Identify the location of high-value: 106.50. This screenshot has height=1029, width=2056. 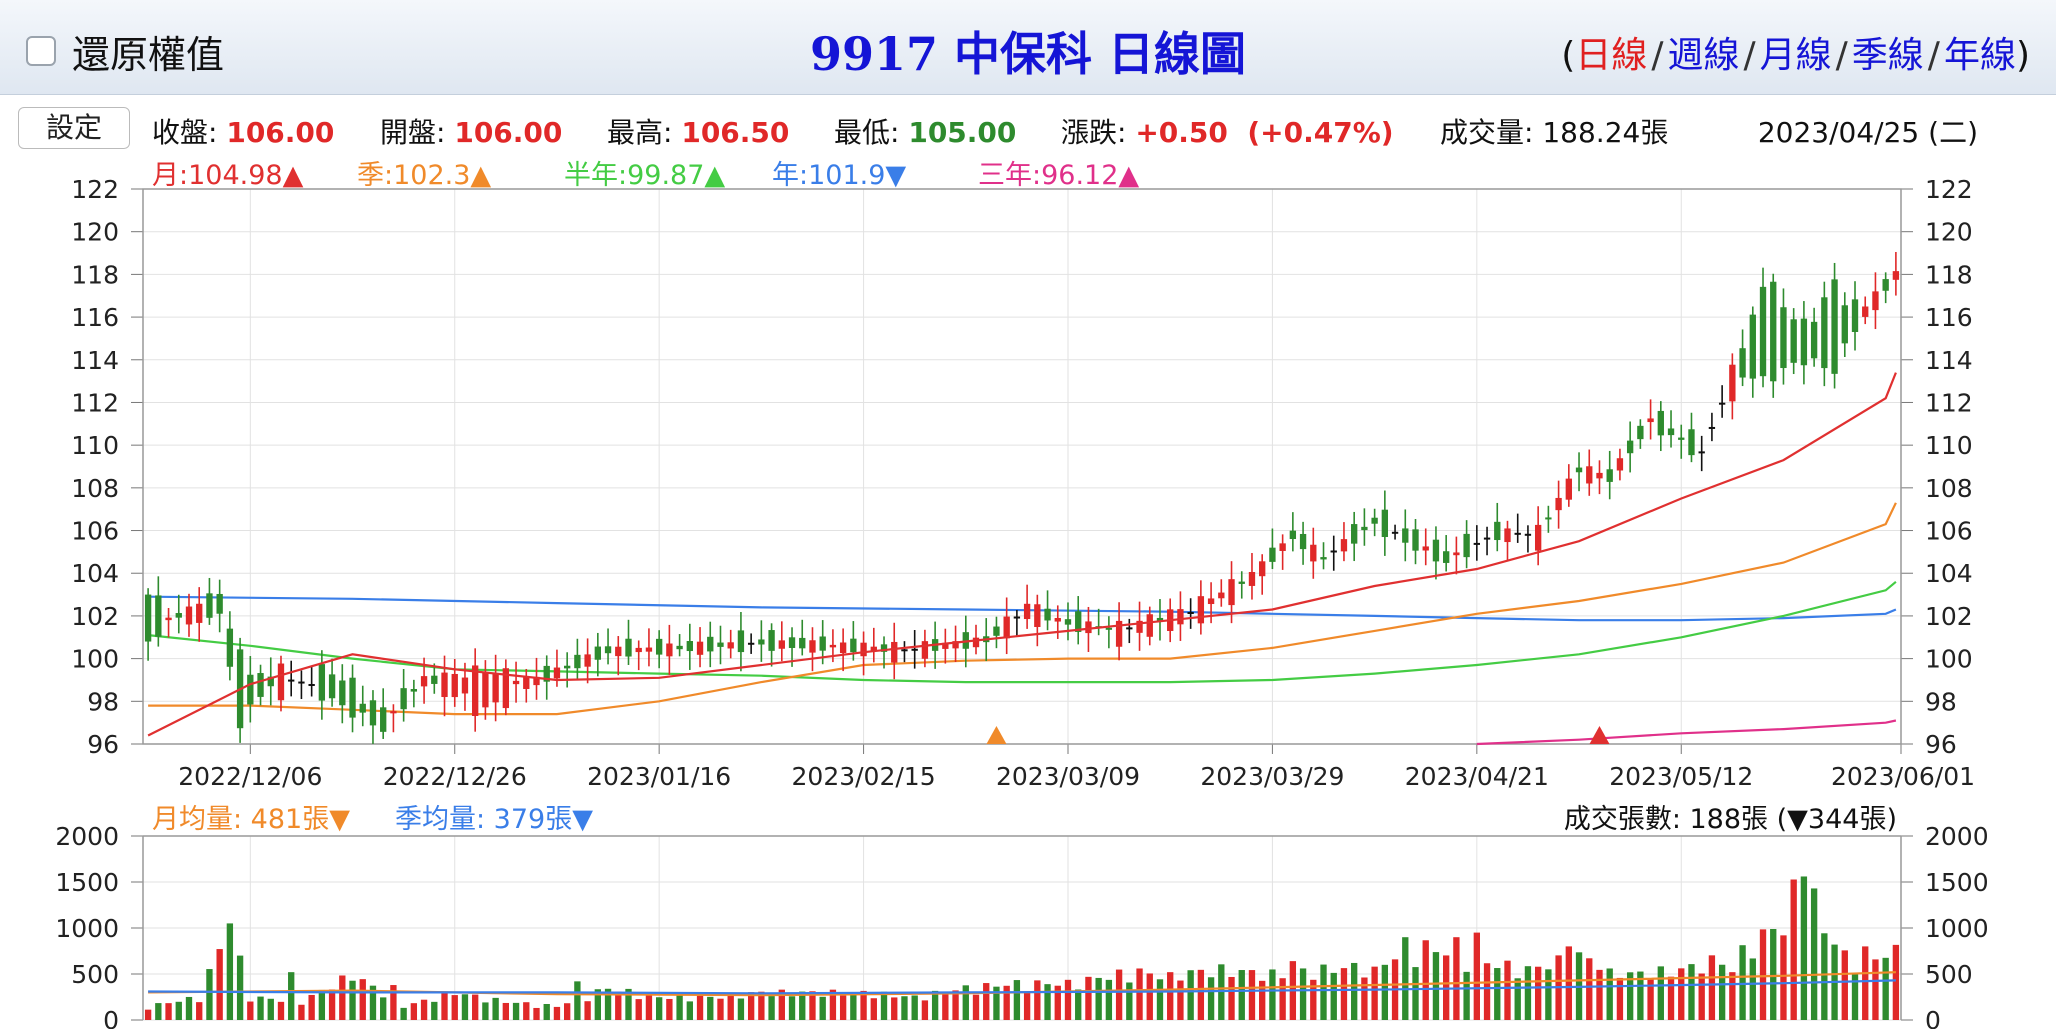
(735, 132).